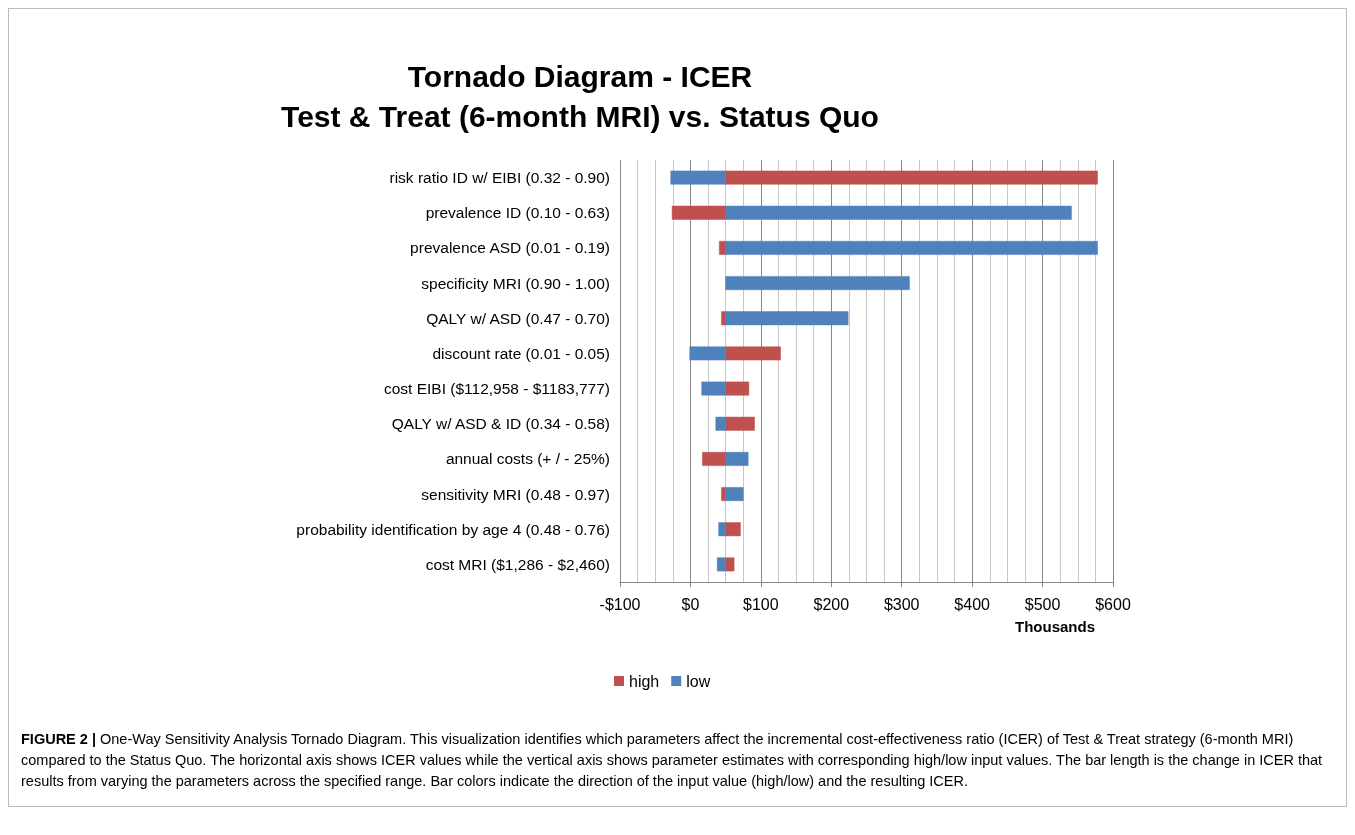 The height and width of the screenshot is (835, 1355). Describe the element at coordinates (1042, 604) in the screenshot. I see `x-tick-label: $500` at that location.